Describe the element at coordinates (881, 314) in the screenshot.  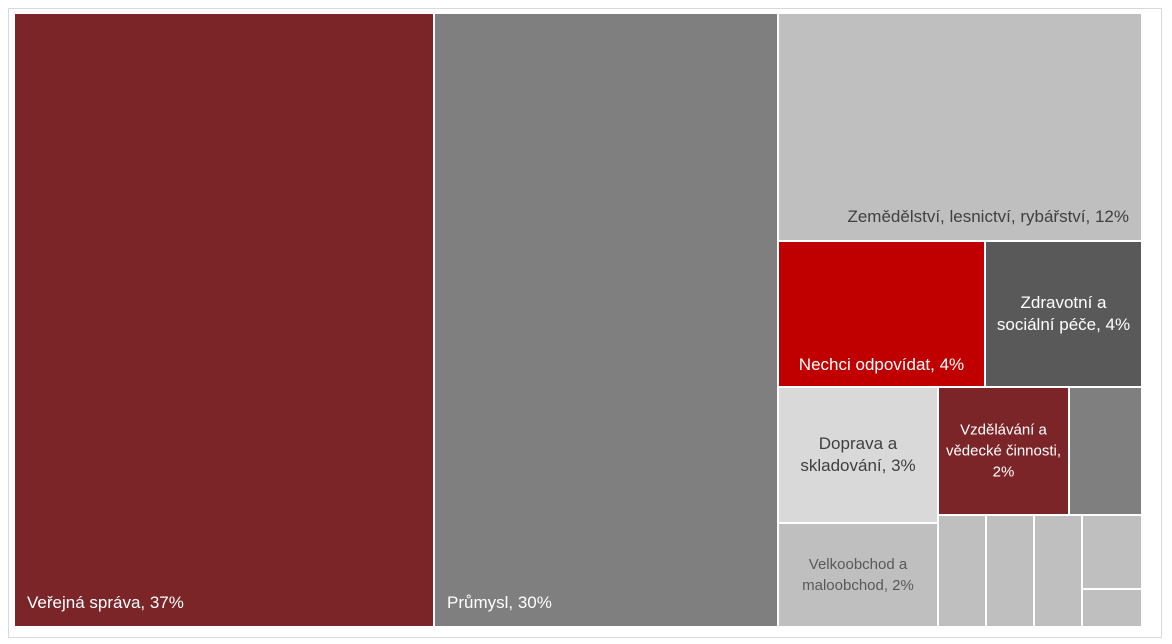
I see `treemap-tile: Nechci odpovídat, 4%` at that location.